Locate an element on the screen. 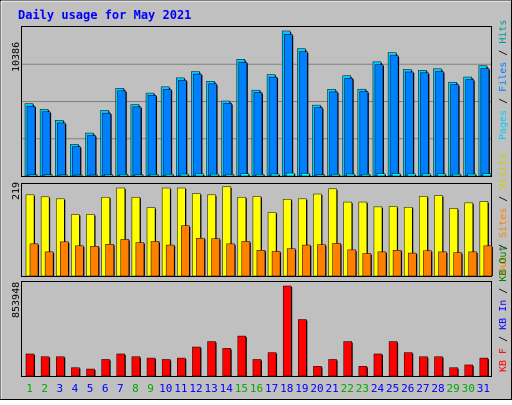 This screenshot has height=405, width=512. kbytes-max-label: 853948 is located at coordinates (16, 300).